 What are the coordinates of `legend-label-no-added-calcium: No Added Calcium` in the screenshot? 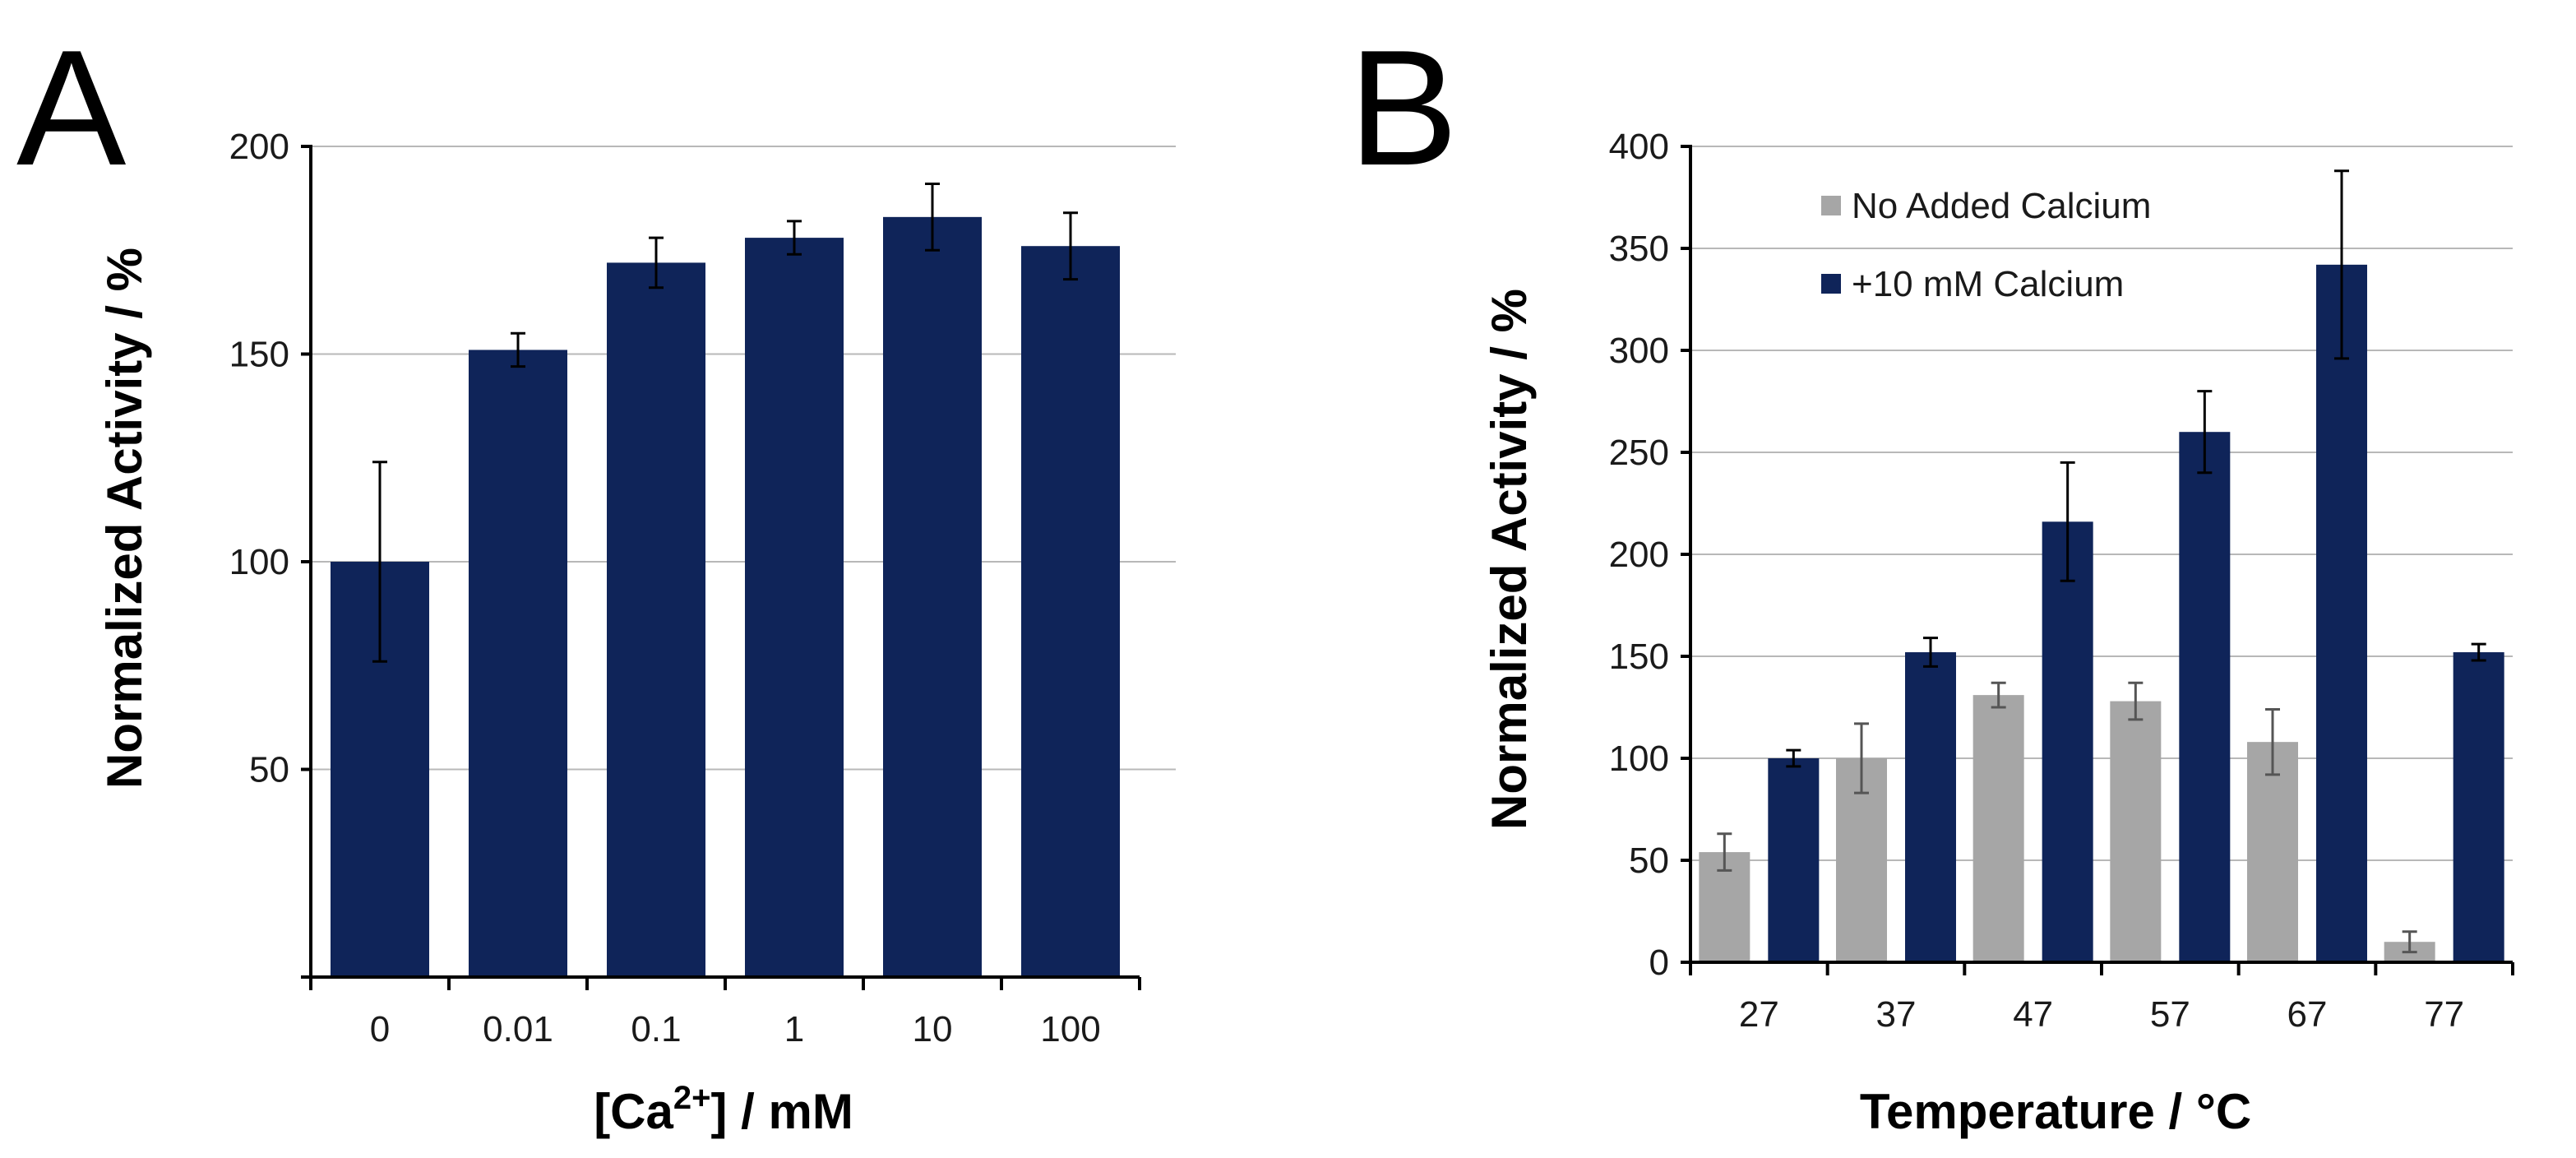 It's located at (2001, 206).